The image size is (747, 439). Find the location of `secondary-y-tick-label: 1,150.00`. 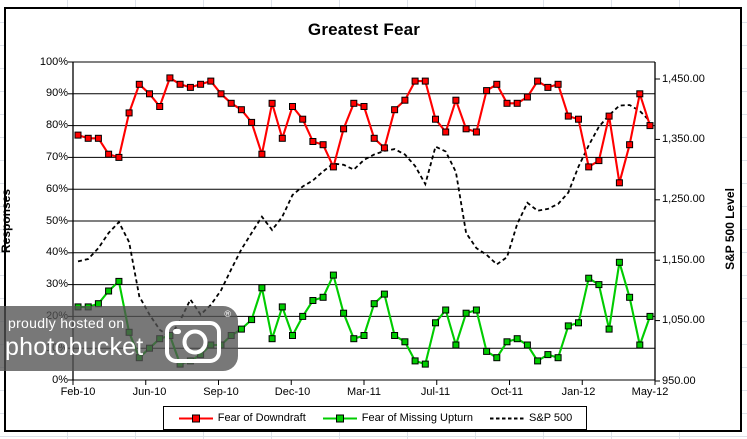

secondary-y-tick-label: 1,150.00 is located at coordinates (683, 259).